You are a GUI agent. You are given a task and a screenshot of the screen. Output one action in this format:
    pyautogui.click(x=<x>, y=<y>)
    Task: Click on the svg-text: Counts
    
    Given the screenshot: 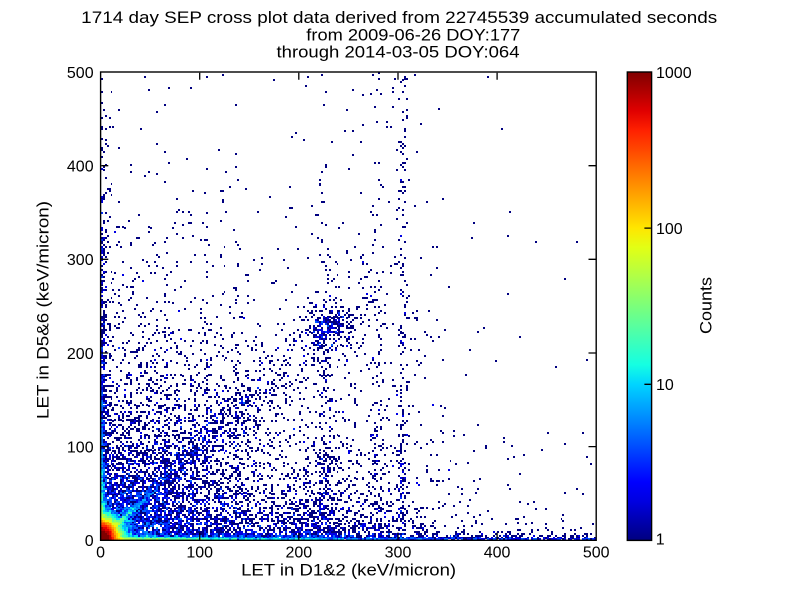 What is the action you would take?
    pyautogui.click(x=706, y=305)
    